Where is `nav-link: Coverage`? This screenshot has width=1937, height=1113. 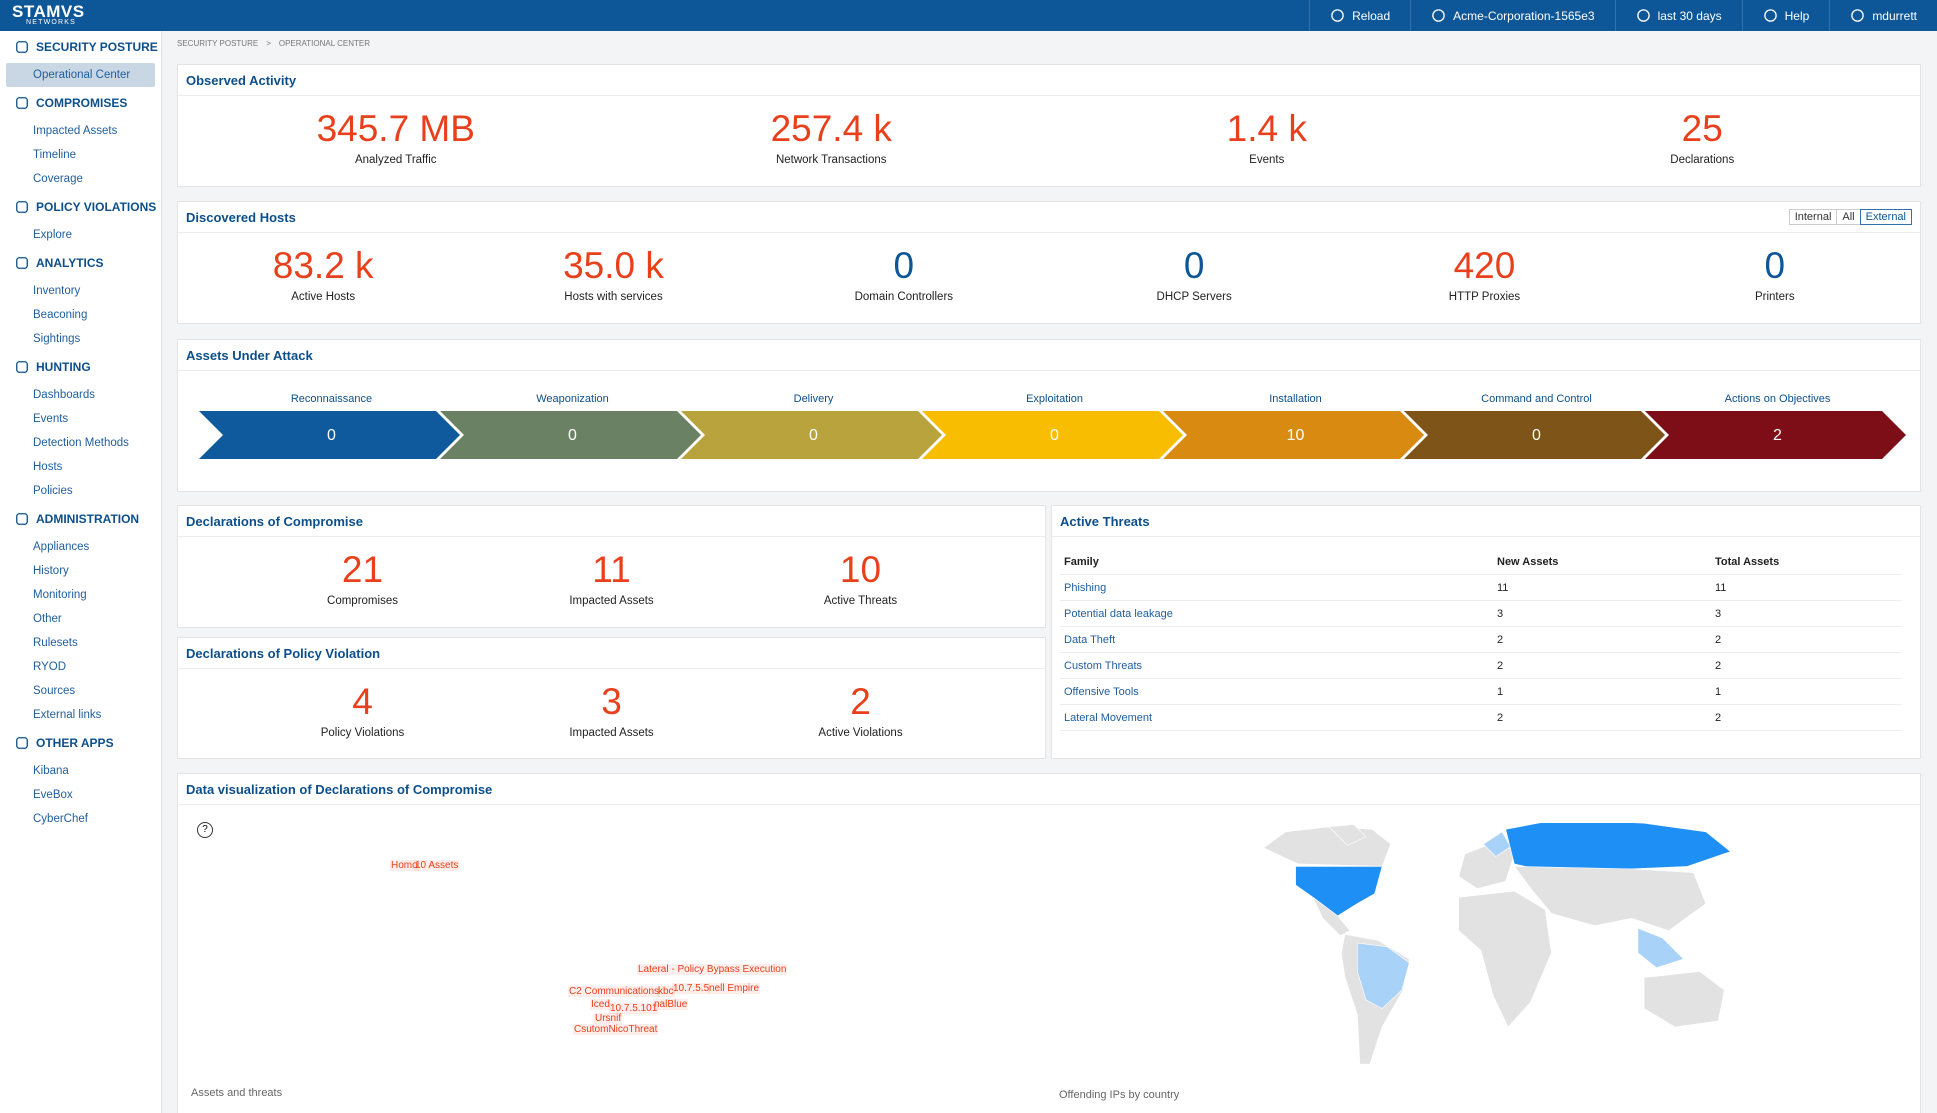
nav-link: Coverage is located at coordinates (58, 179).